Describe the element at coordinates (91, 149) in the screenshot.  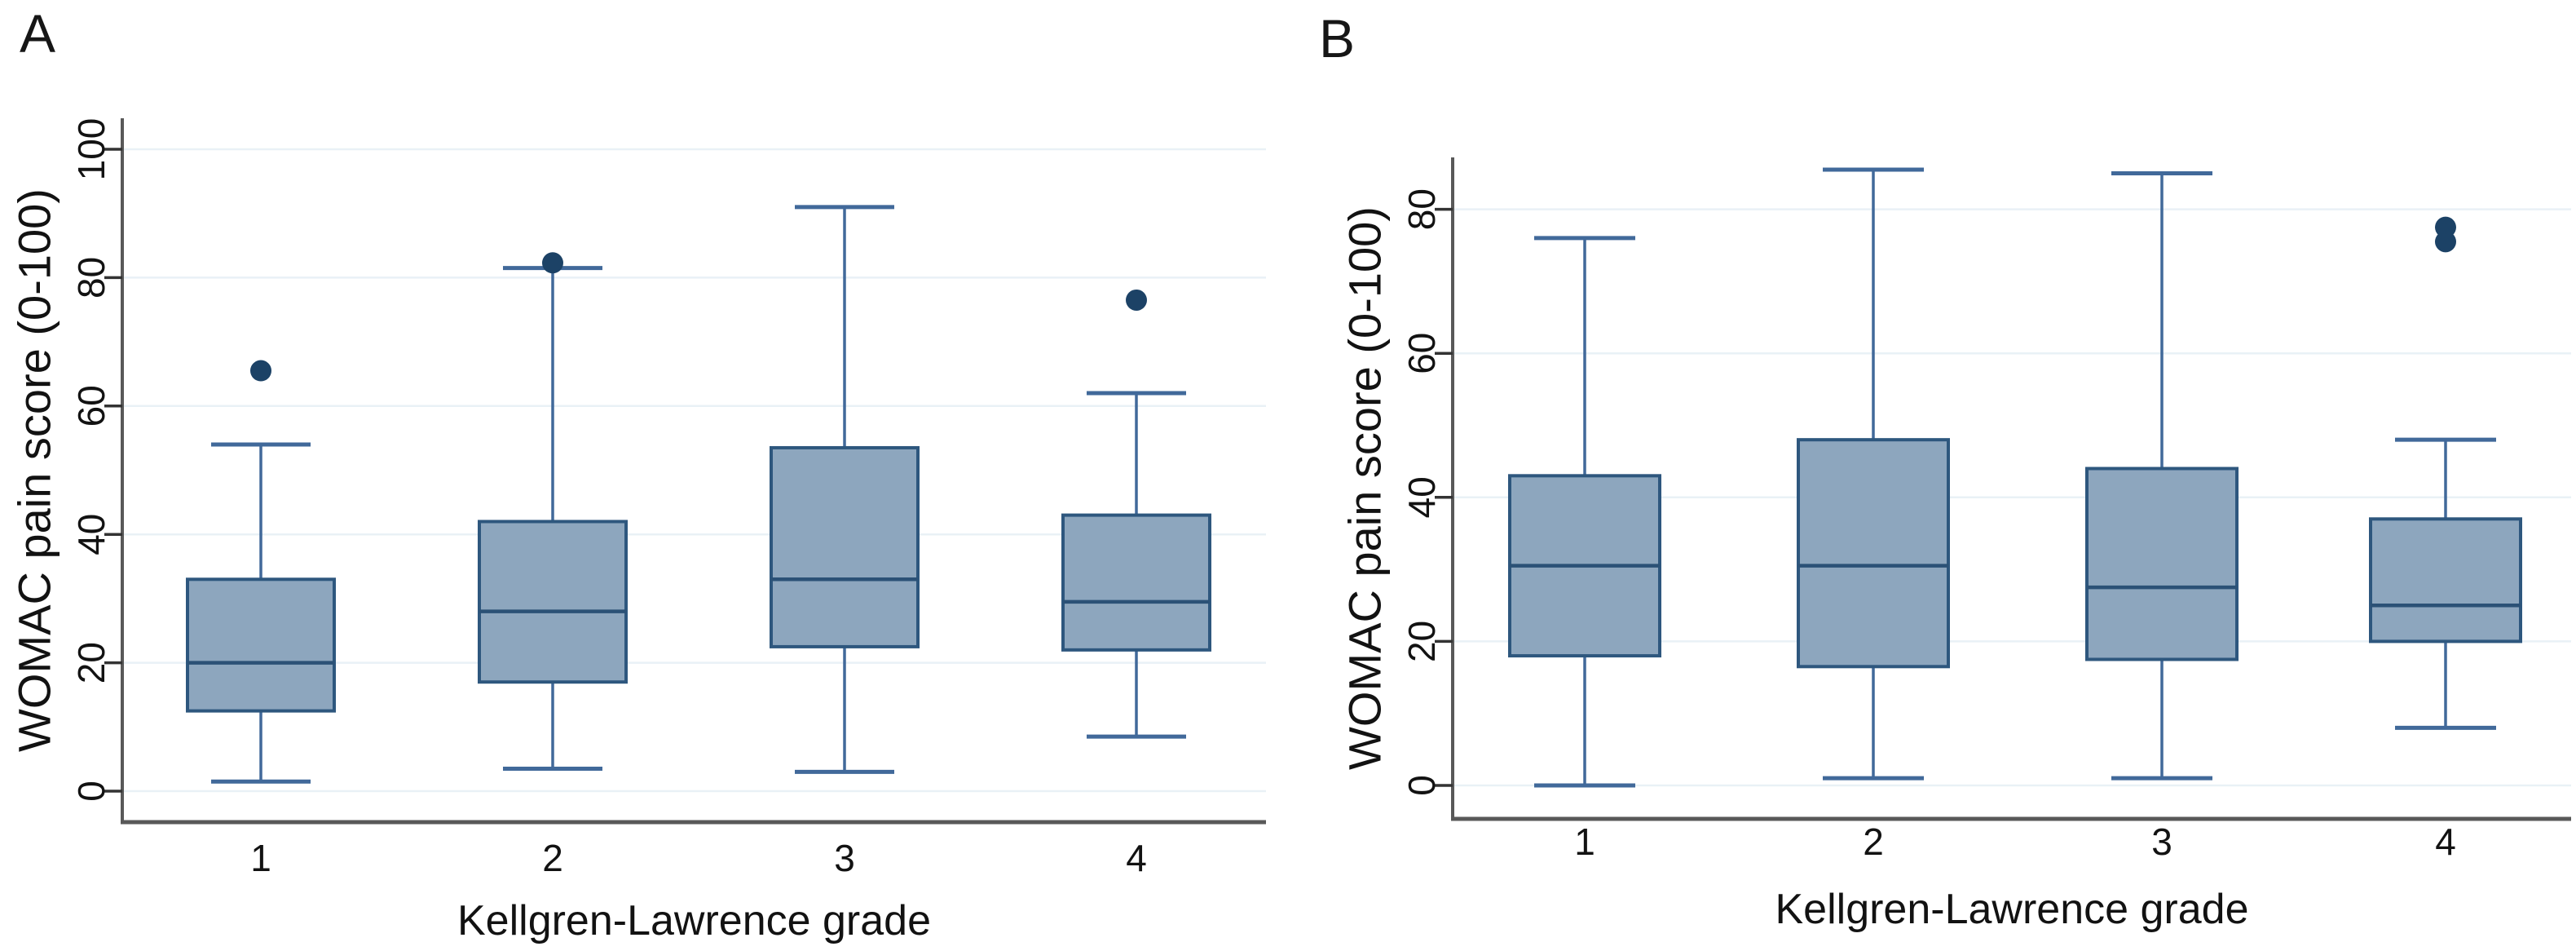
I see `y-tick-label-100: 100` at that location.